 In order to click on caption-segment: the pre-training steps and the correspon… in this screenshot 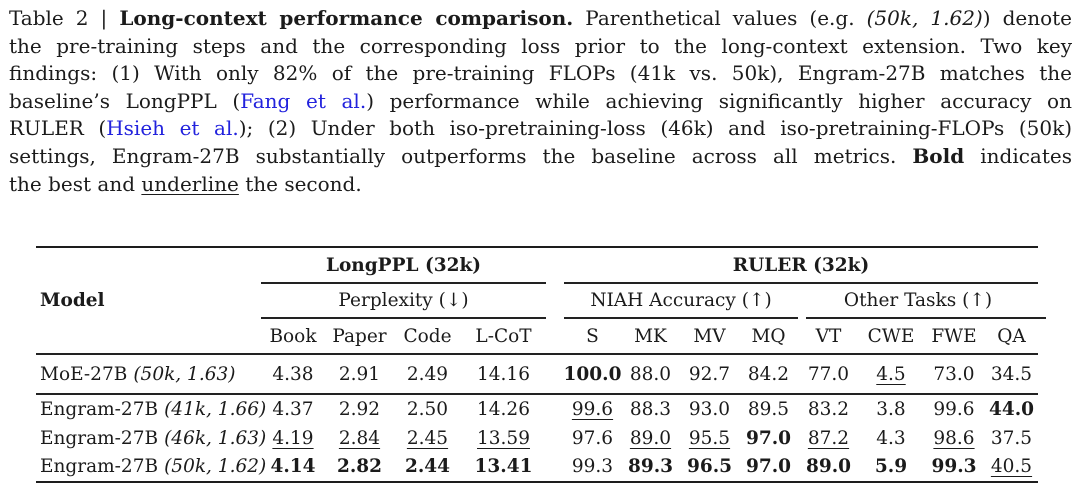, I will do `click(540, 45)`.